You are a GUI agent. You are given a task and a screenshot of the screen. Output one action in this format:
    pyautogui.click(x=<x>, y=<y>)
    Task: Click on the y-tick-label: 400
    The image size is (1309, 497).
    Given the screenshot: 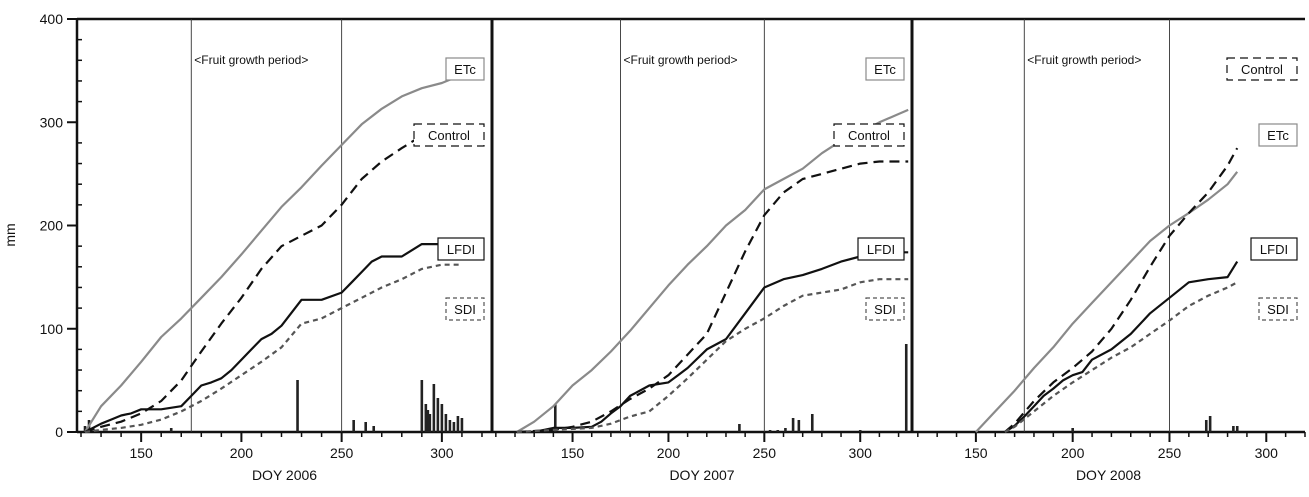 What is the action you would take?
    pyautogui.click(x=52, y=19)
    